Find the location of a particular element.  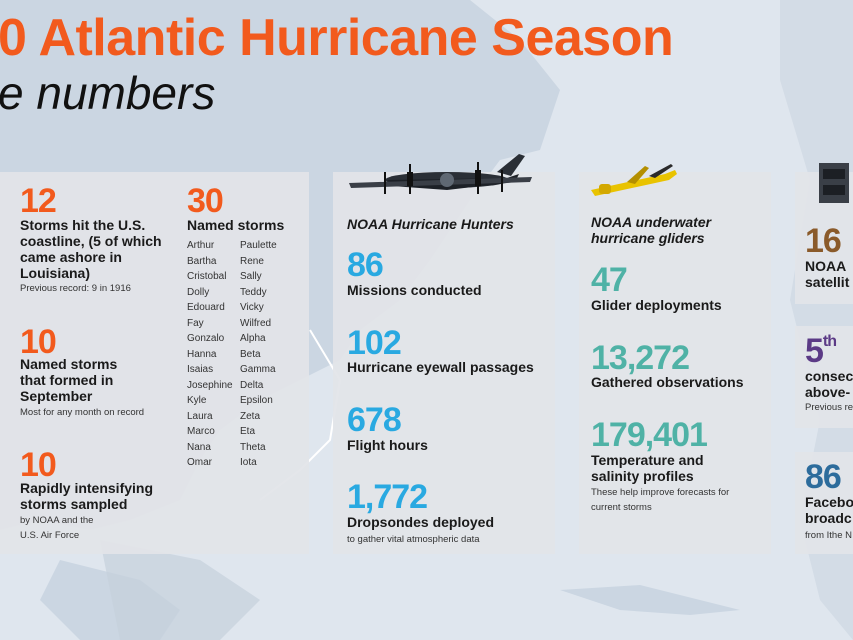

facebook-label-b: broadc is located at coordinates (828, 518).